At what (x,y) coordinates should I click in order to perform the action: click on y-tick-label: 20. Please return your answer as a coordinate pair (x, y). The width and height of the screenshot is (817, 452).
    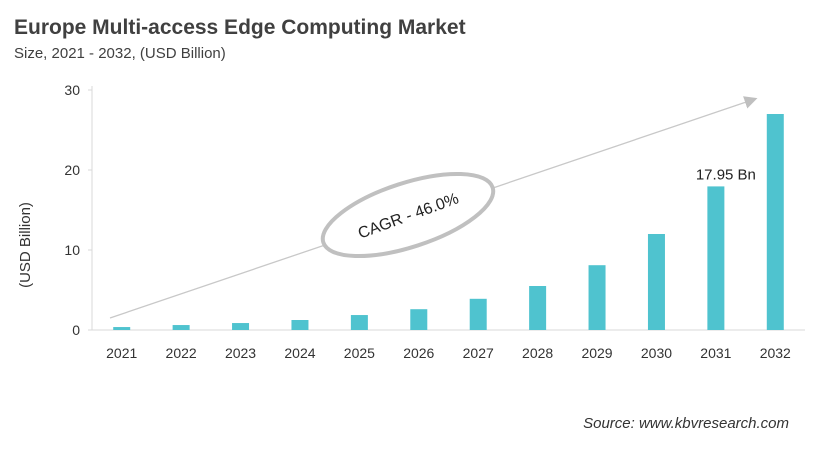
    Looking at the image, I should click on (72, 170).